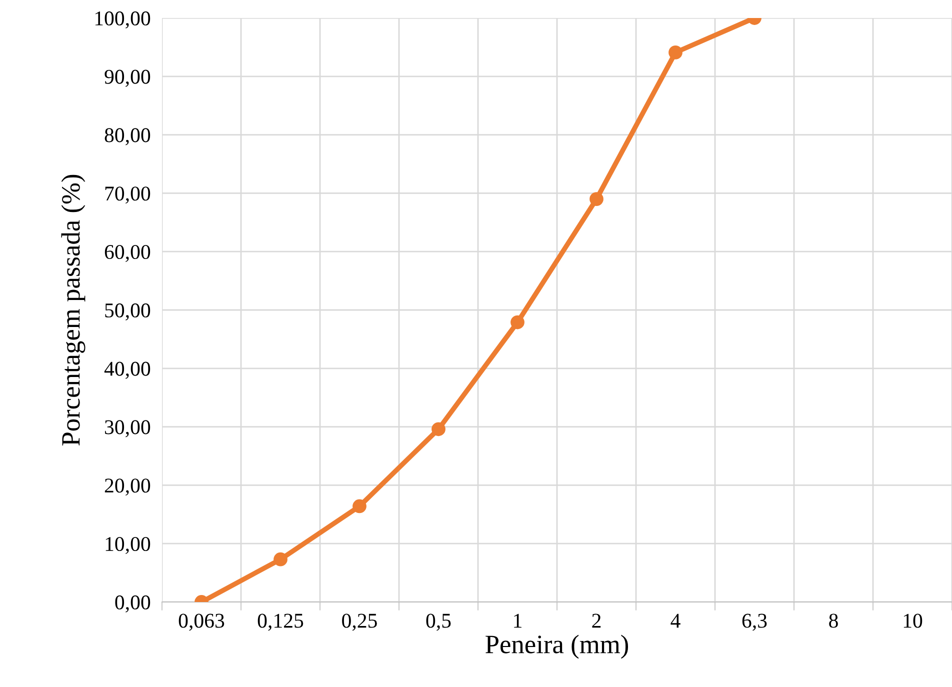 This screenshot has width=952, height=687. Describe the element at coordinates (675, 621) in the screenshot. I see `x-tick-label: 4` at that location.